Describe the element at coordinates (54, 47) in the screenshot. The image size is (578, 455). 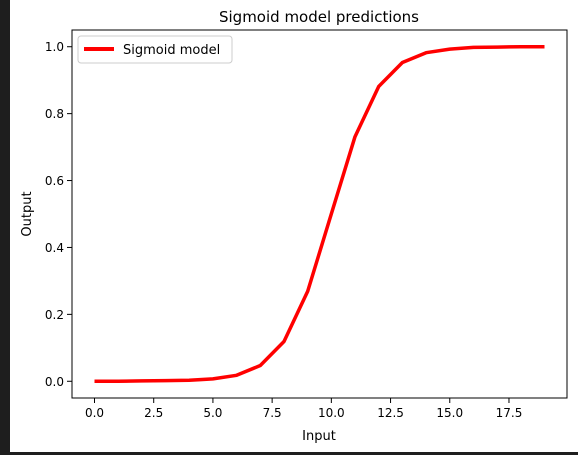
I see `y-tick-label: 1.0` at that location.